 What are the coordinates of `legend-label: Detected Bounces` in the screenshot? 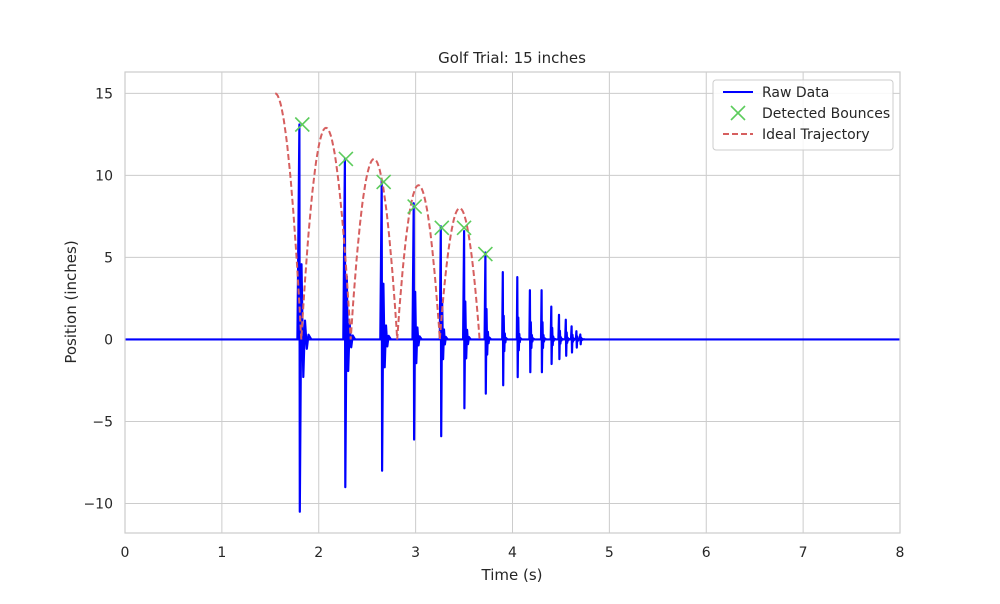 It's located at (826, 114).